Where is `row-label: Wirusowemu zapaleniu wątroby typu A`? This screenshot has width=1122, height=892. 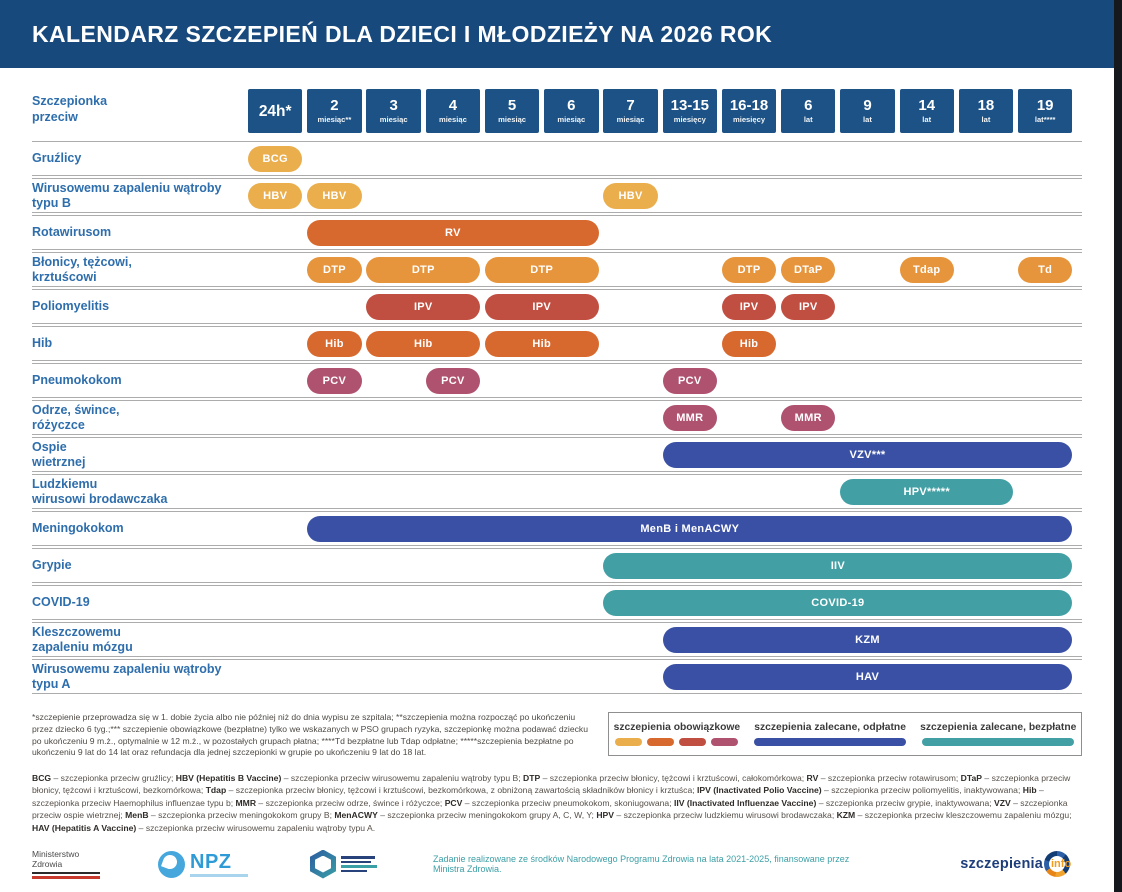
row-label: Wirusowemu zapaleniu wątroby typu A is located at coordinates (127, 676).